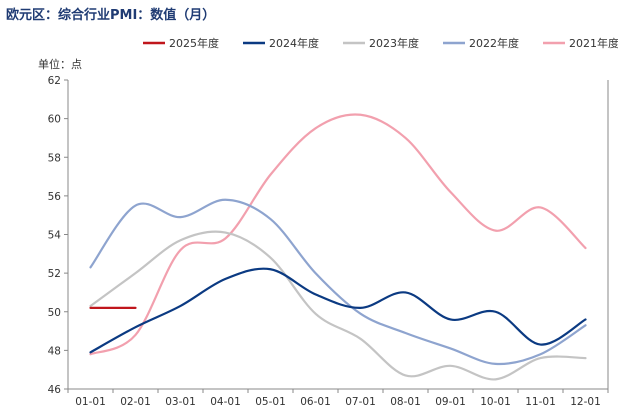  Describe the element at coordinates (60, 64) in the screenshot. I see `y-axis-unit-label: 单位：点` at that location.